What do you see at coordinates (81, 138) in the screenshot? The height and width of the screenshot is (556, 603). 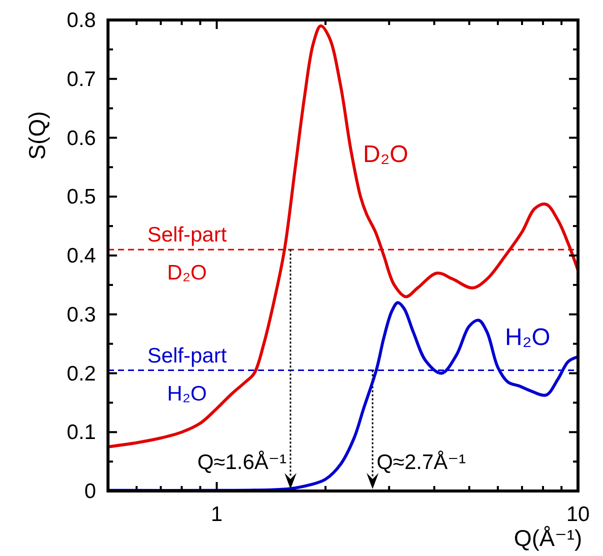 I see `y-tick-label: 0.6` at bounding box center [81, 138].